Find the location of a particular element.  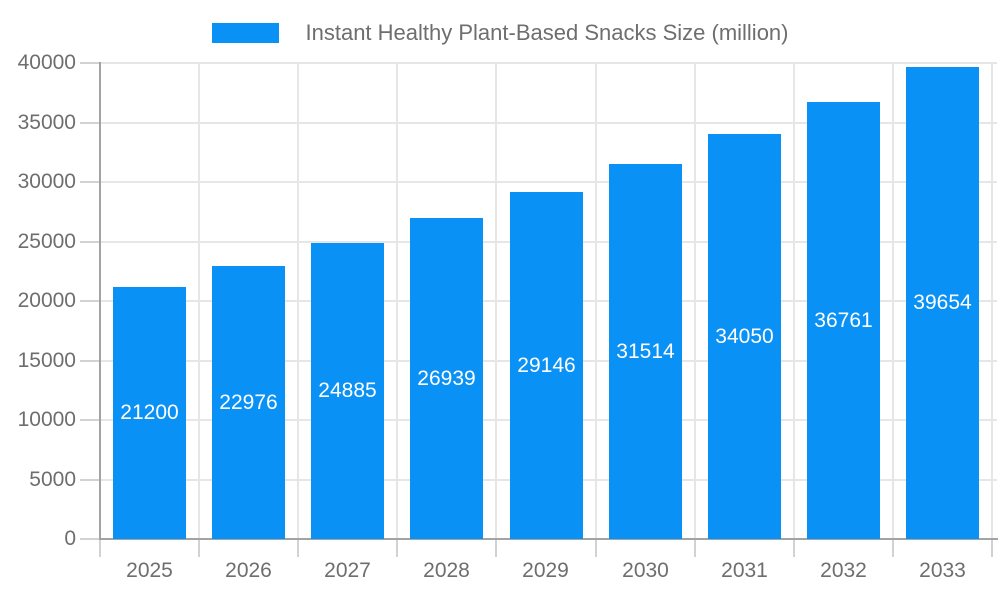

y-axis-label: 30000 is located at coordinates (46, 181).